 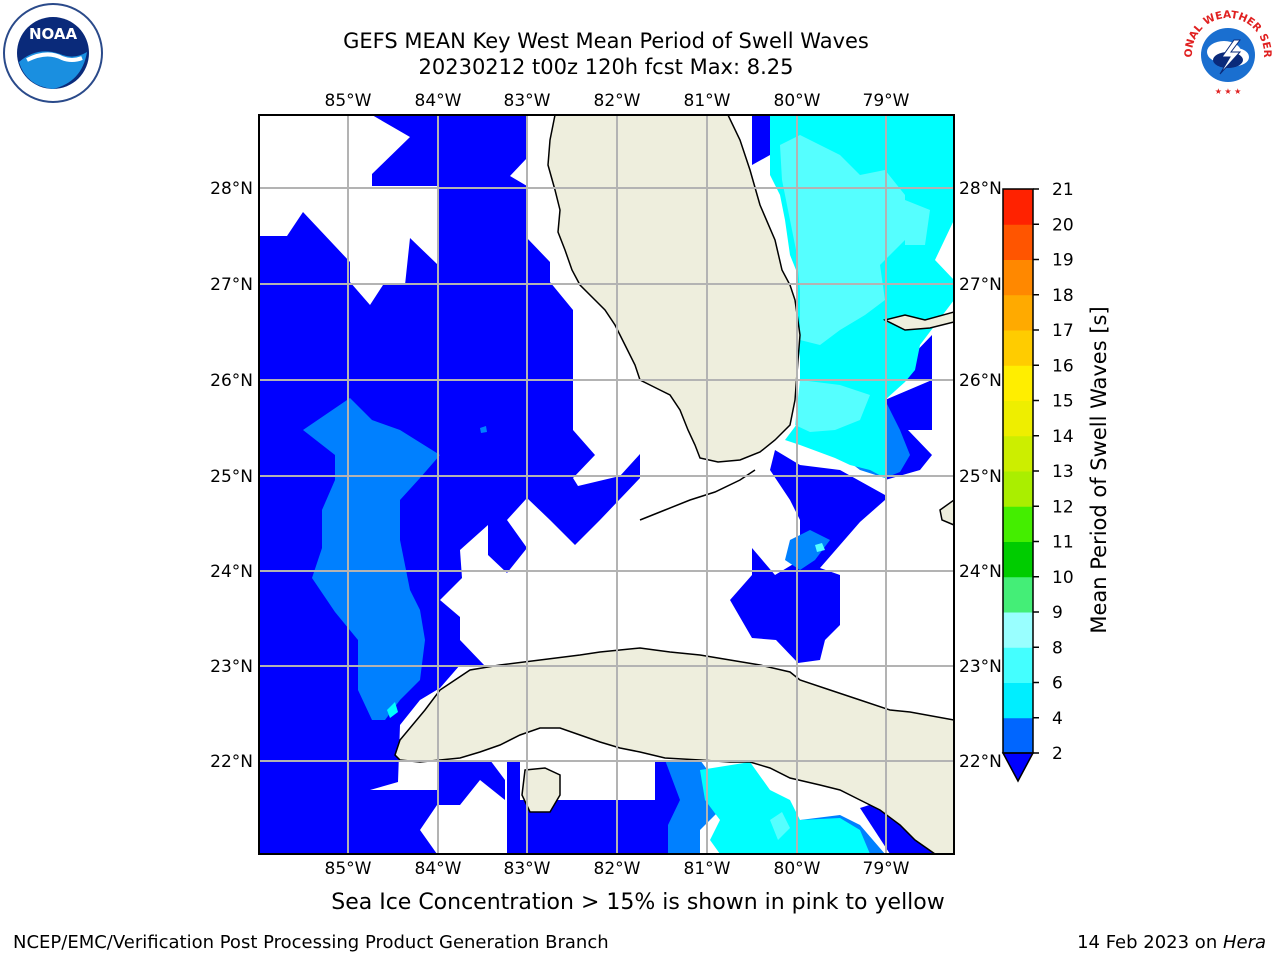 What do you see at coordinates (1063, 366) in the screenshot?
I see `colorbar-tick-label: 16` at bounding box center [1063, 366].